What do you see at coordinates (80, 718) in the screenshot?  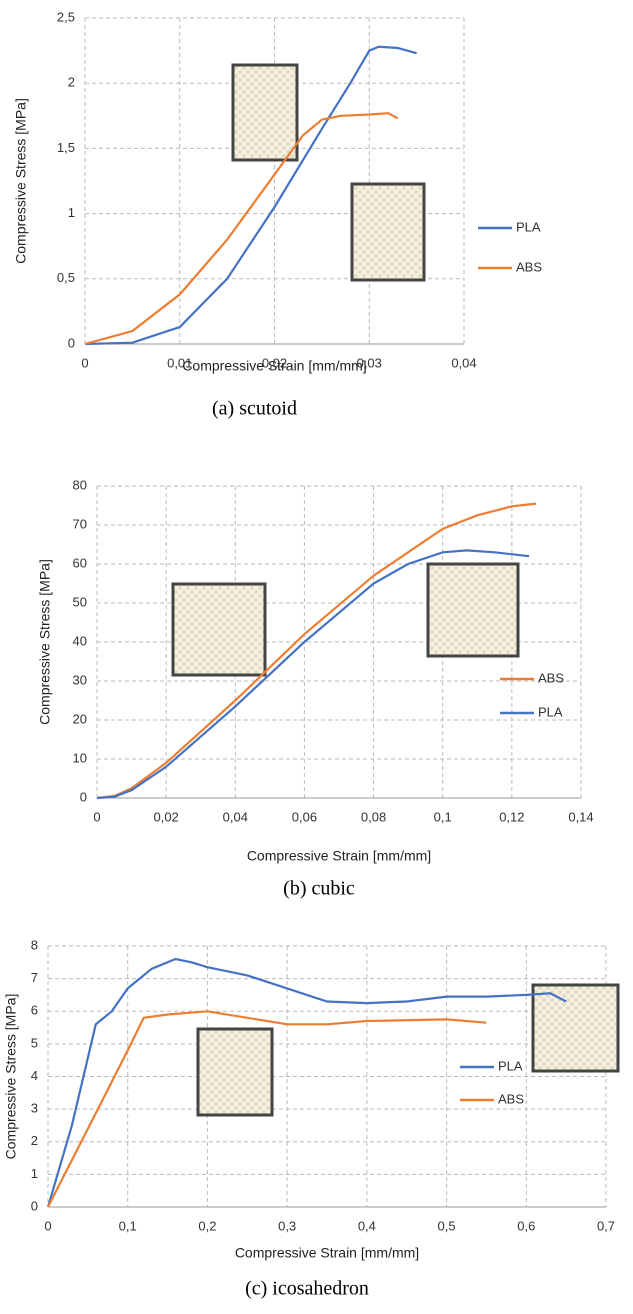 I see `y-tick-label: 20` at bounding box center [80, 718].